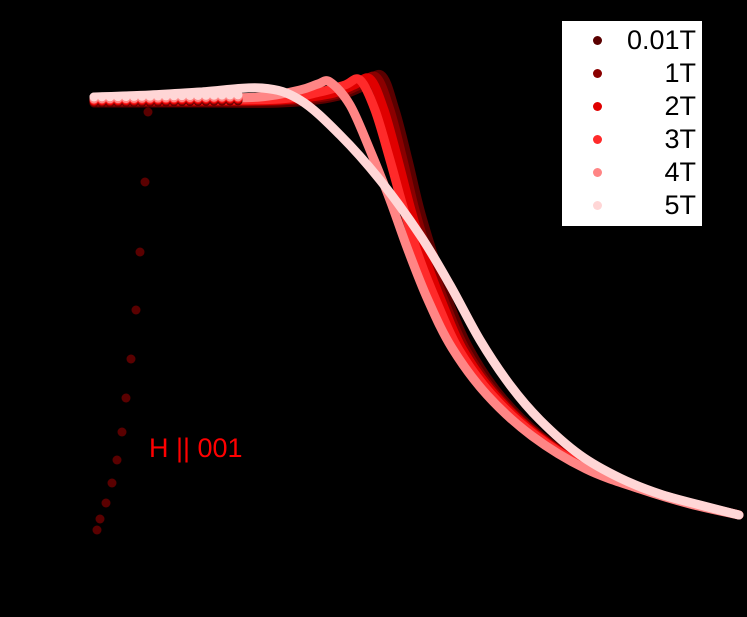 This screenshot has width=747, height=617. I want to click on legend-item-2T: 2T, so click(632, 106).